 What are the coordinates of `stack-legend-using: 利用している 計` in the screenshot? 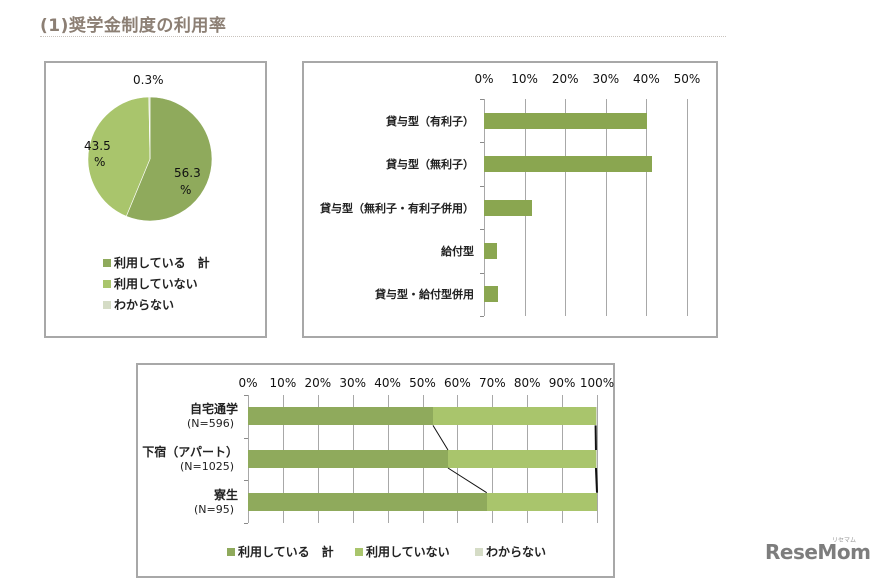 It's located at (280, 551).